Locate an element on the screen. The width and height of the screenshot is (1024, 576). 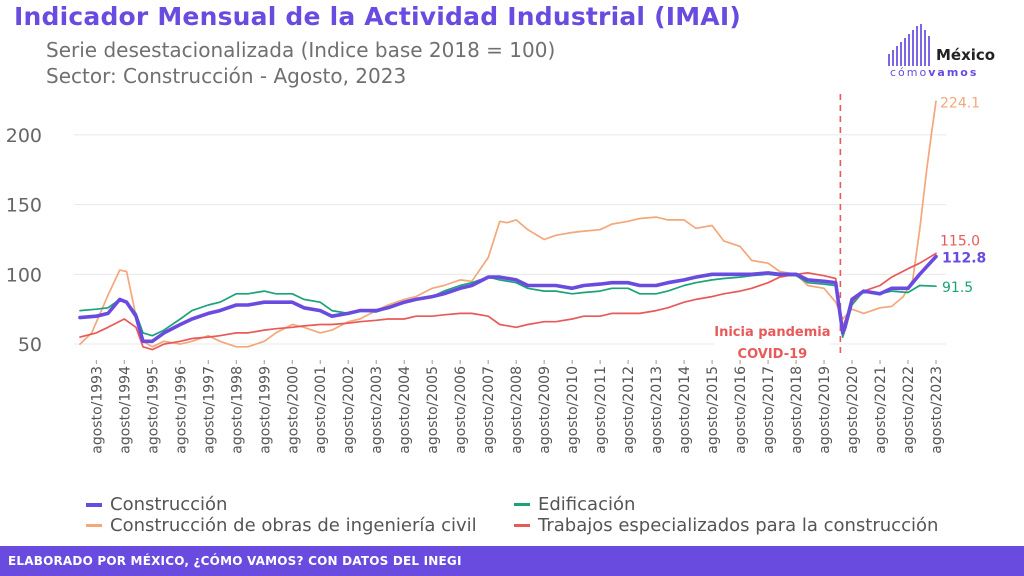
x-tick-label: agosto/1996 is located at coordinates (181, 410).